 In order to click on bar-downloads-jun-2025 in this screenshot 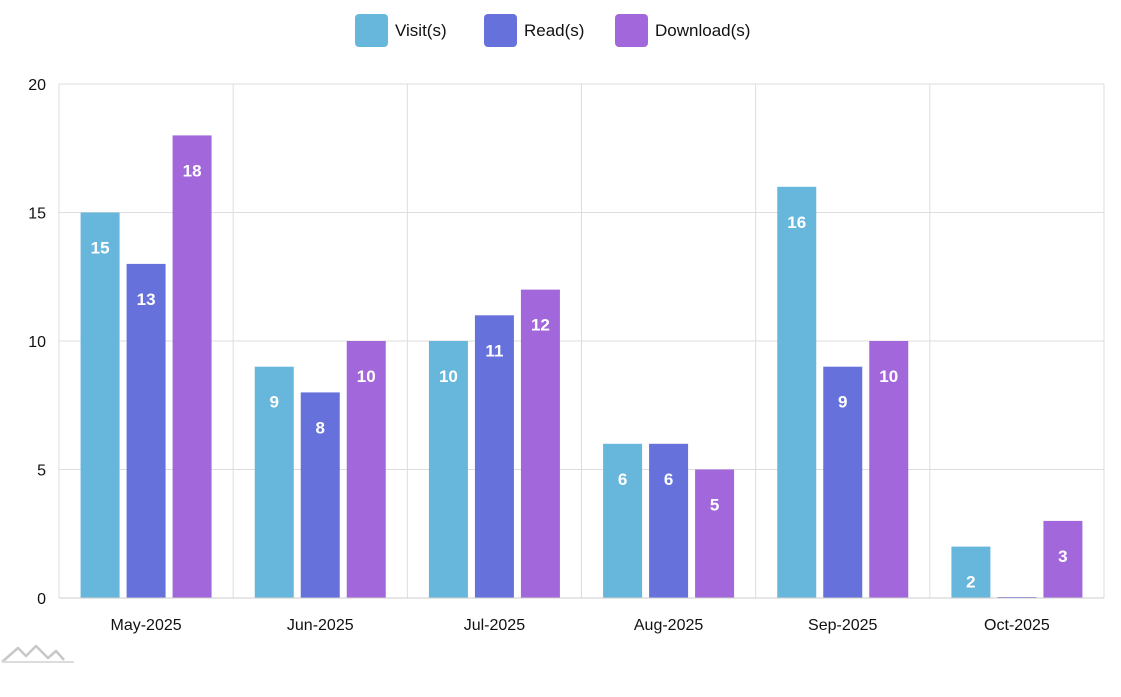, I will do `click(366, 469)`.